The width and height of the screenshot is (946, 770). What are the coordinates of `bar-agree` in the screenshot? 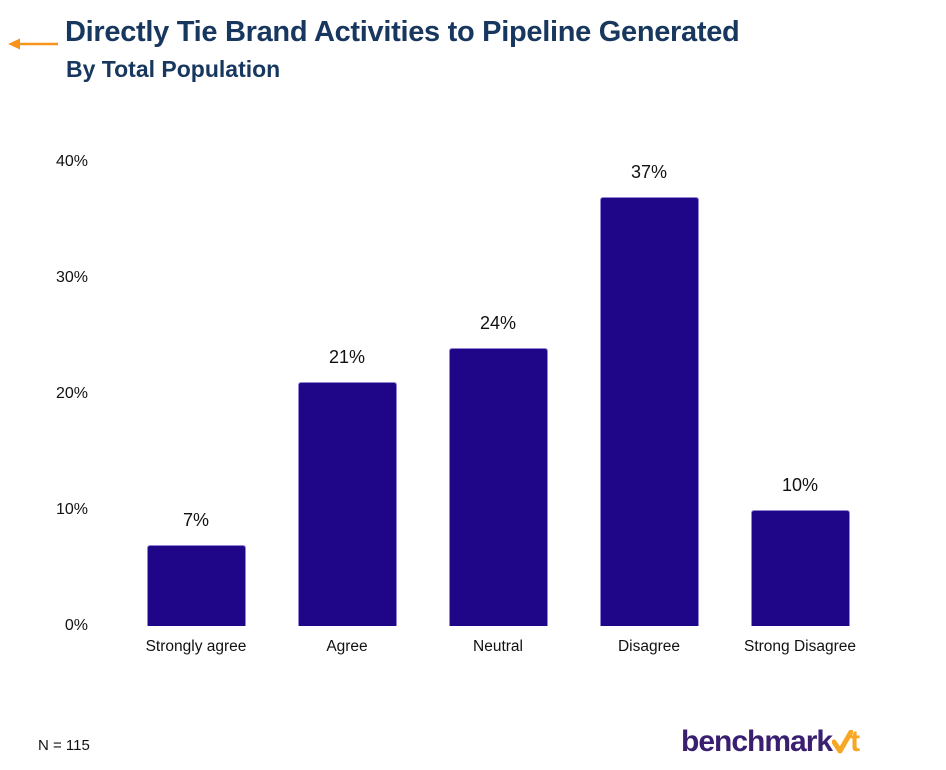 It's located at (347, 504).